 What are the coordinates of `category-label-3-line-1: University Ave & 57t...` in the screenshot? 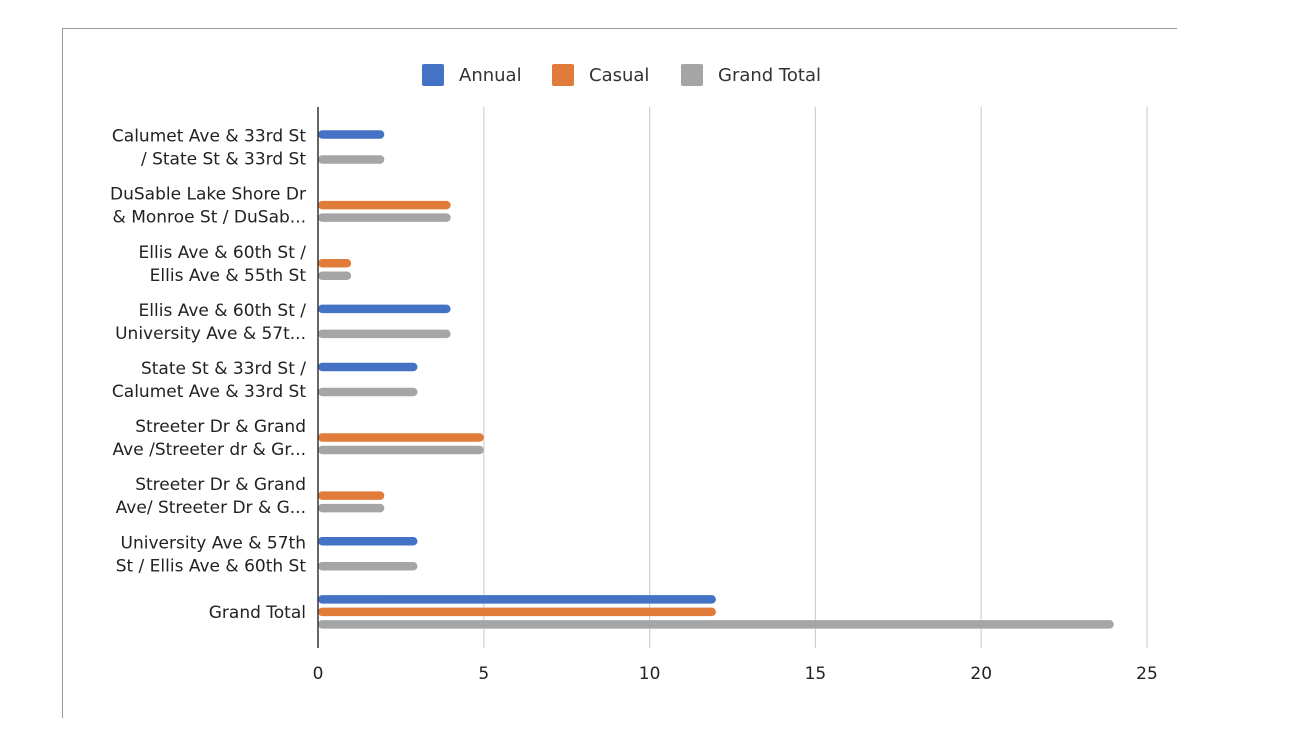 It's located at (210, 334).